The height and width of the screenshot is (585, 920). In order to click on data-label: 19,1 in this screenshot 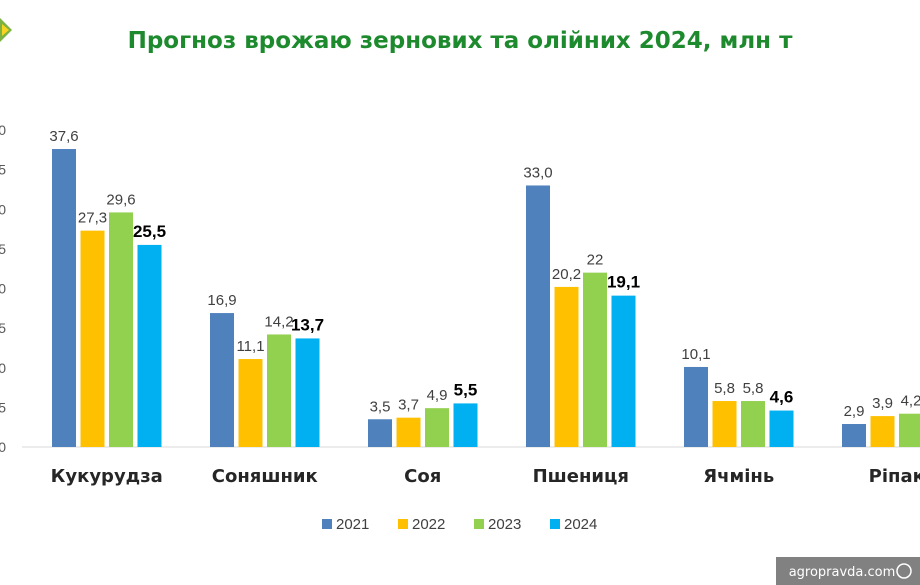, I will do `click(623, 282)`.